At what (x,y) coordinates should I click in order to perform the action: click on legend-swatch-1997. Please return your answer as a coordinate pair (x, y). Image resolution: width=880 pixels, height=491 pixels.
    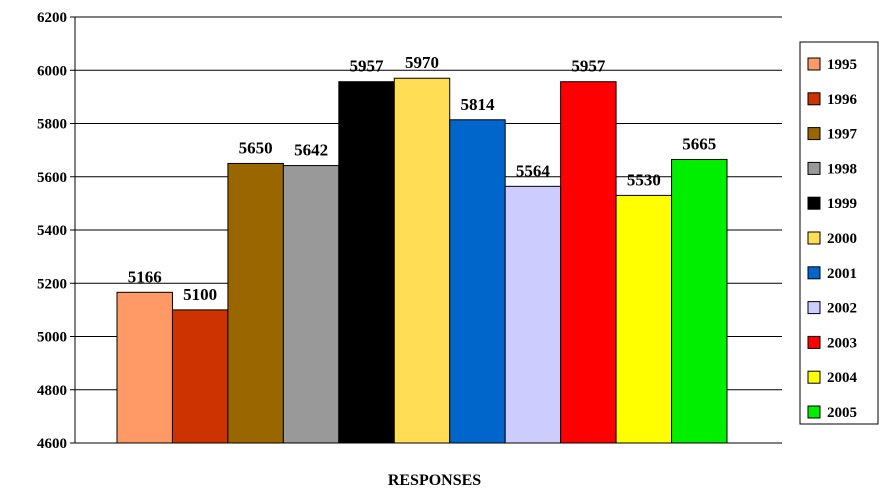
    Looking at the image, I should click on (814, 134).